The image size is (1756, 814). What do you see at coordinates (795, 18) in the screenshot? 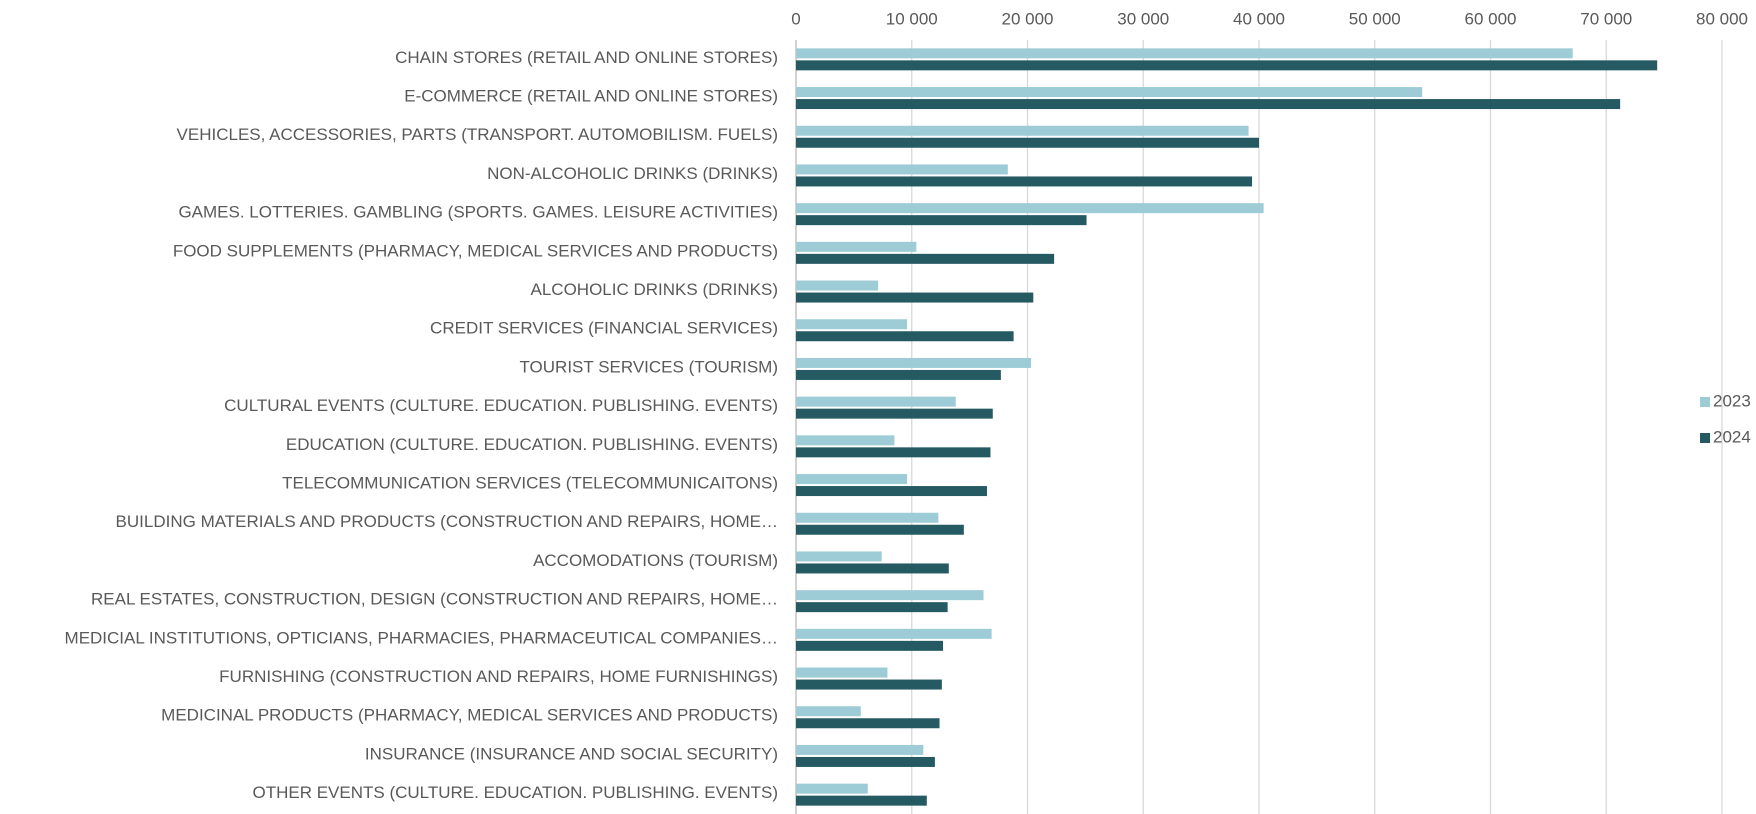
I see `x-tick-label: 0` at bounding box center [795, 18].